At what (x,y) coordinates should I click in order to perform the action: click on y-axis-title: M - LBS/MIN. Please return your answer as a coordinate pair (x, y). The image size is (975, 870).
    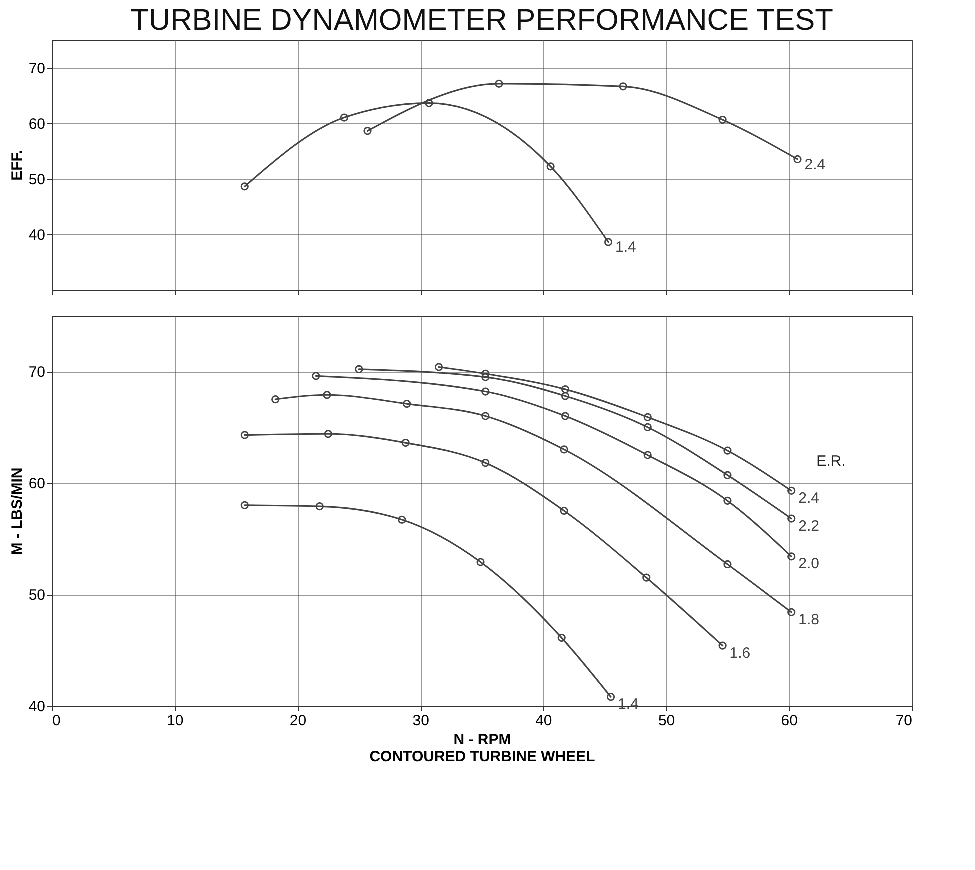
    Looking at the image, I should click on (17, 512).